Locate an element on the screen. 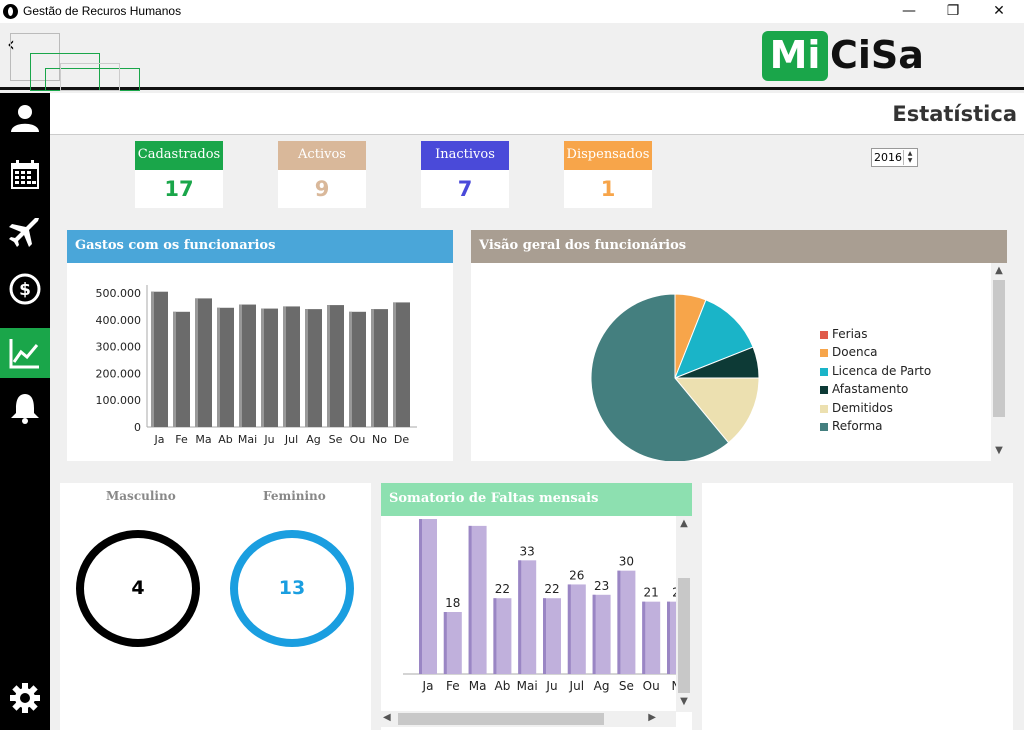 The height and width of the screenshot is (730, 1024). user-icon is located at coordinates (25, 118).